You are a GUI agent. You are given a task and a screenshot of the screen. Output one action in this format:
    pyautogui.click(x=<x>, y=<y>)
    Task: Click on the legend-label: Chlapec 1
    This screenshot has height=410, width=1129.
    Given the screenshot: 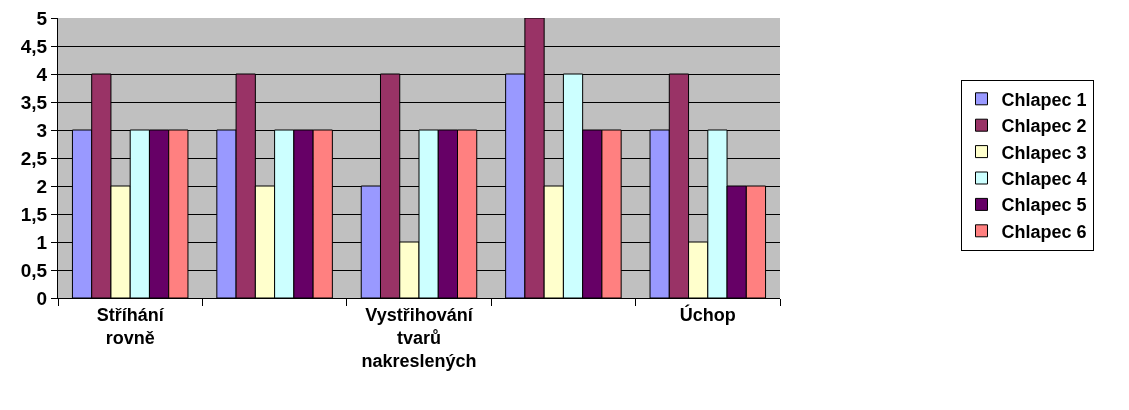 What is the action you would take?
    pyautogui.click(x=1044, y=99)
    